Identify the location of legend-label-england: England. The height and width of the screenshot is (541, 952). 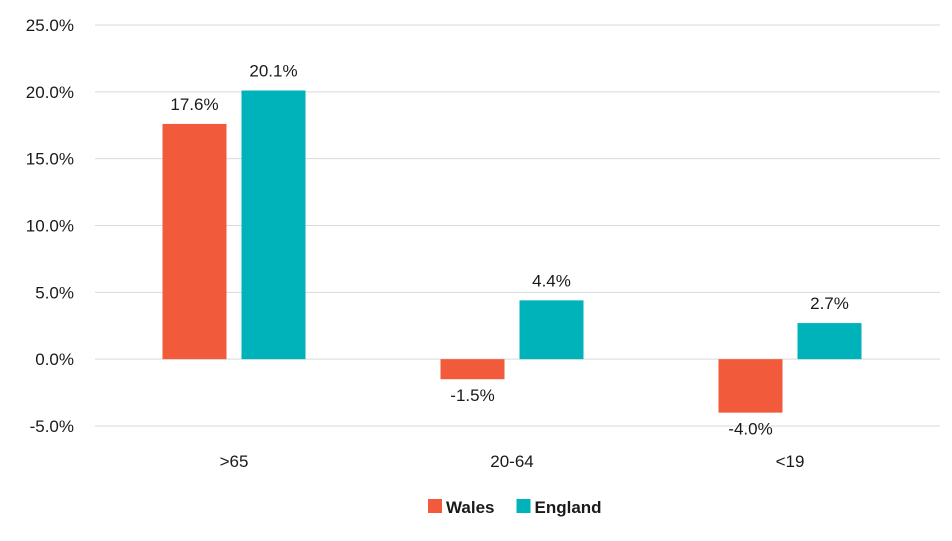
(568, 507).